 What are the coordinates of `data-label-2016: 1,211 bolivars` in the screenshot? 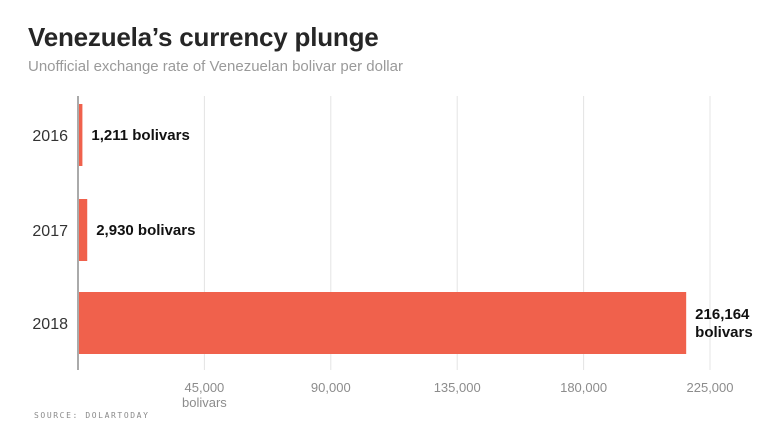 It's located at (140, 135).